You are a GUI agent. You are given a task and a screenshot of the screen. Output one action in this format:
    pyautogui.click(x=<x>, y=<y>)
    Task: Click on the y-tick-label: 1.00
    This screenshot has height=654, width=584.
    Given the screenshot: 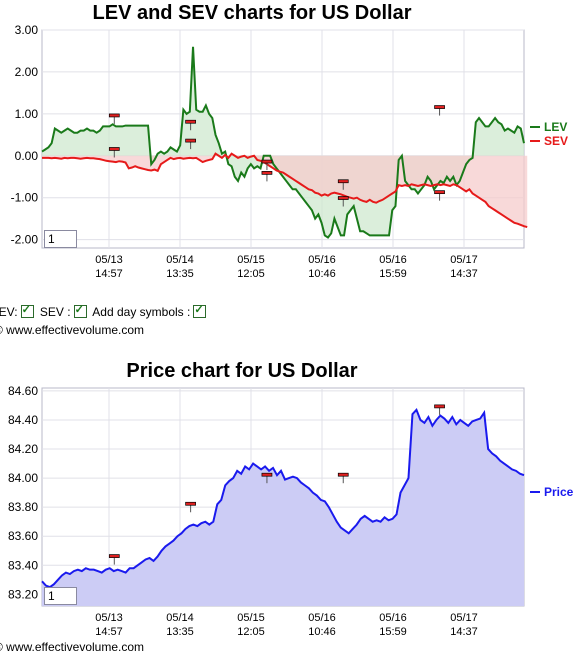 What is the action you would take?
    pyautogui.click(x=27, y=114)
    